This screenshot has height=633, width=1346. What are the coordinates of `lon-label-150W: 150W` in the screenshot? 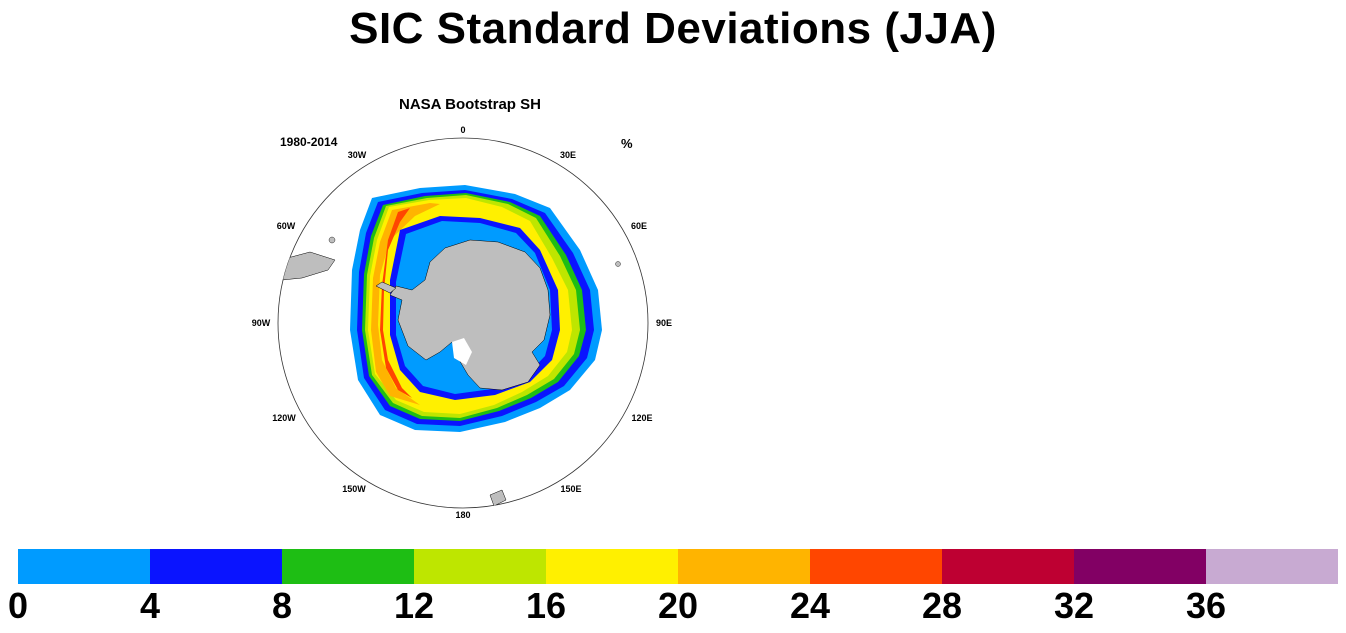 It's located at (354, 489).